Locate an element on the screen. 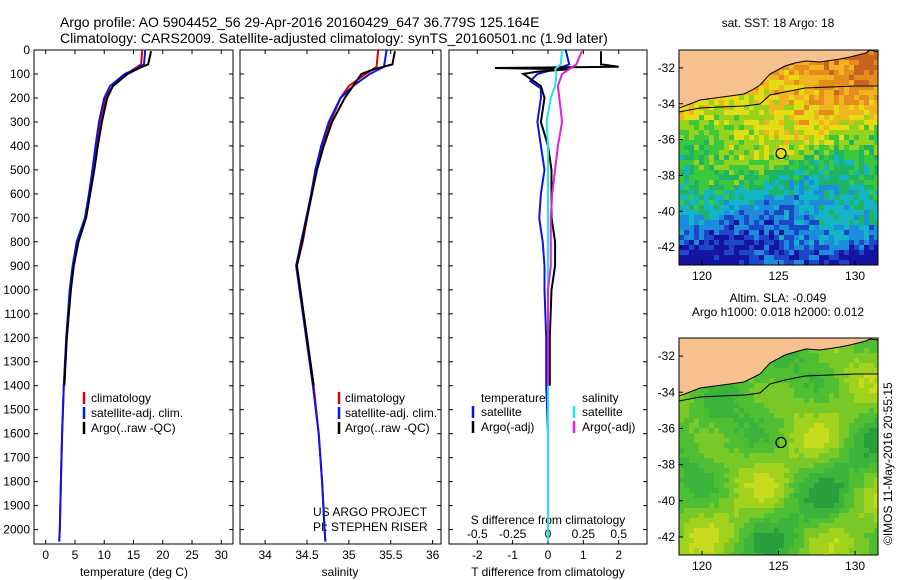 The image size is (900, 580). sla-argo-marker is located at coordinates (781, 442).